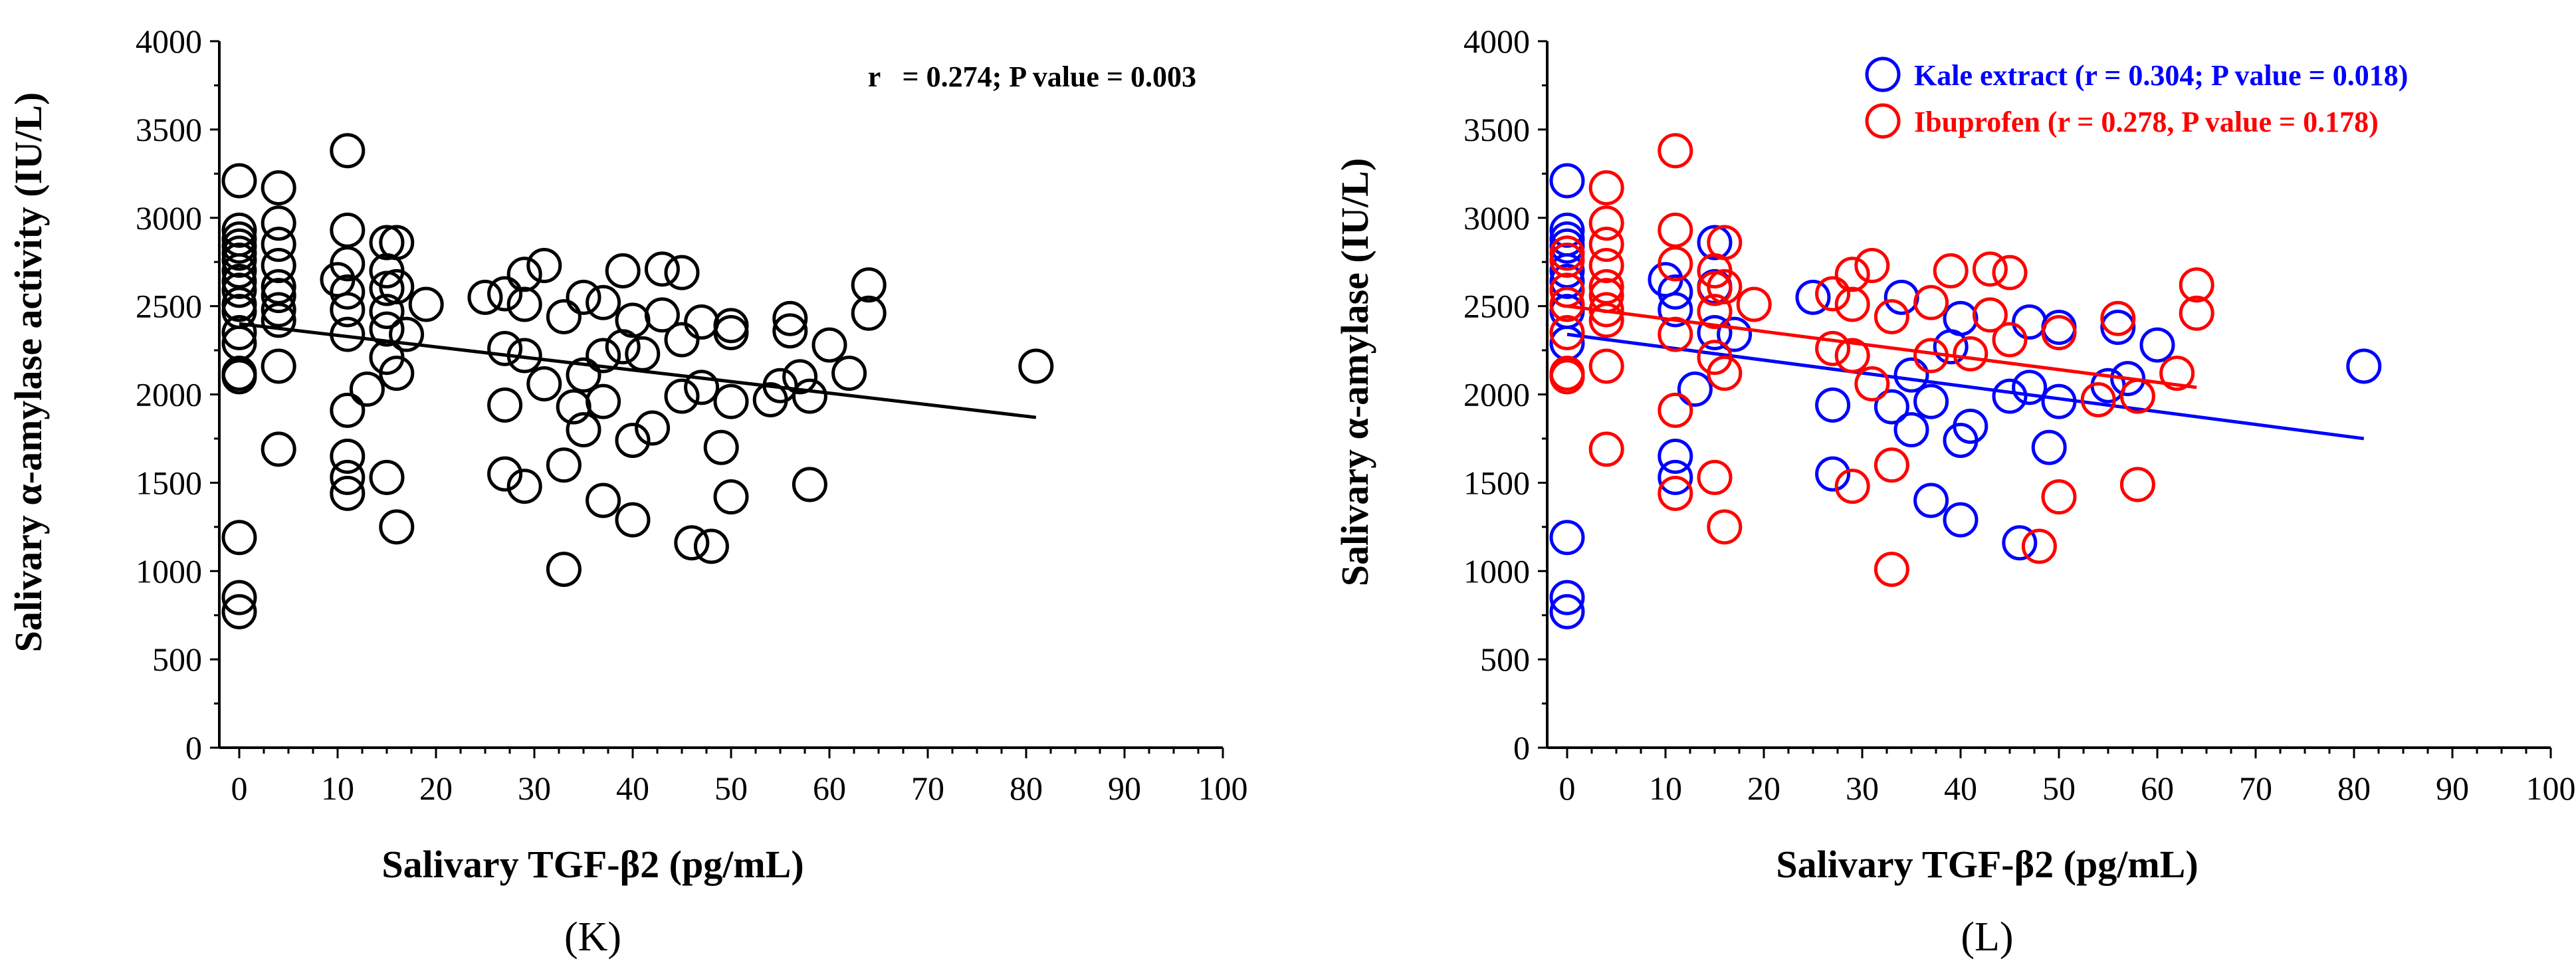  Describe the element at coordinates (337, 788) in the screenshot. I see `x-tick-label-k: 10` at that location.